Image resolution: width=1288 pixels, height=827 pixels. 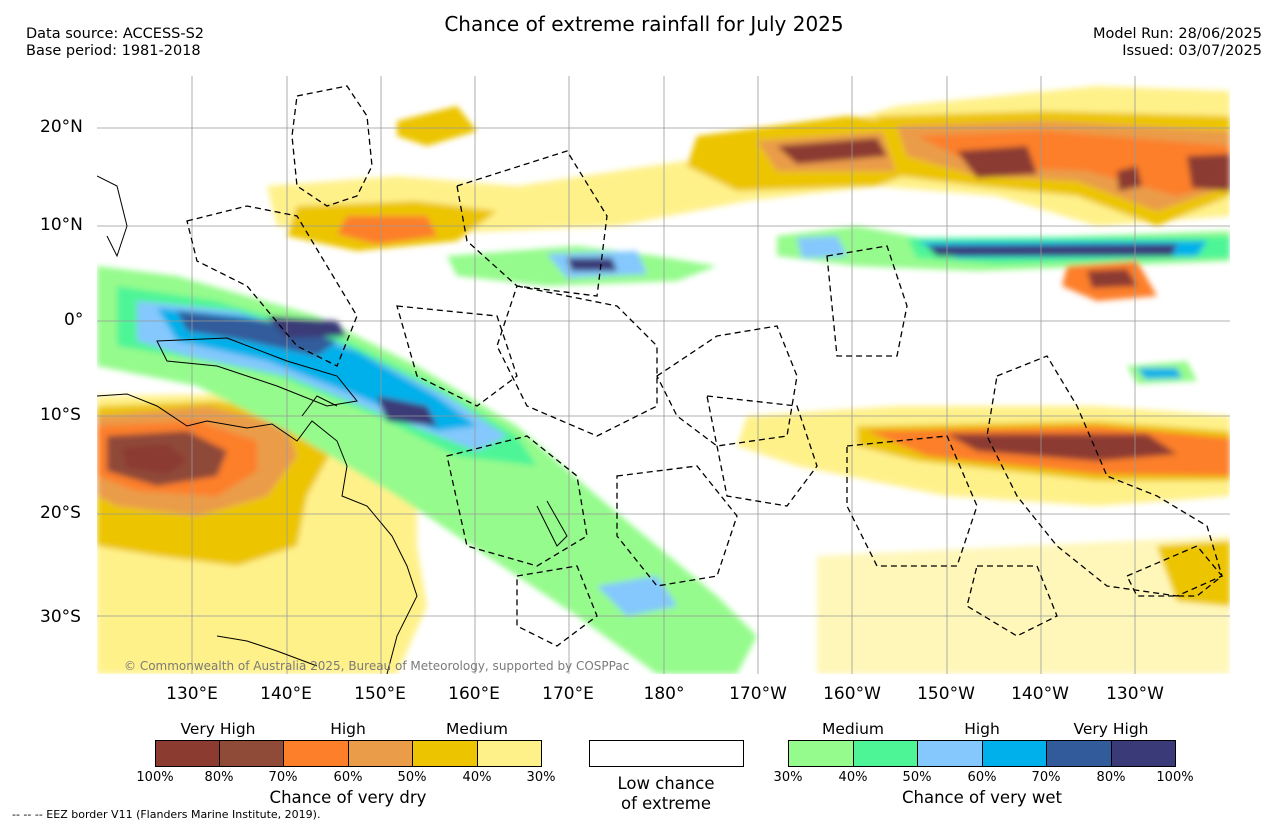 I want to click on issued-date: Issued: 03/07/2025, so click(x=1192, y=51).